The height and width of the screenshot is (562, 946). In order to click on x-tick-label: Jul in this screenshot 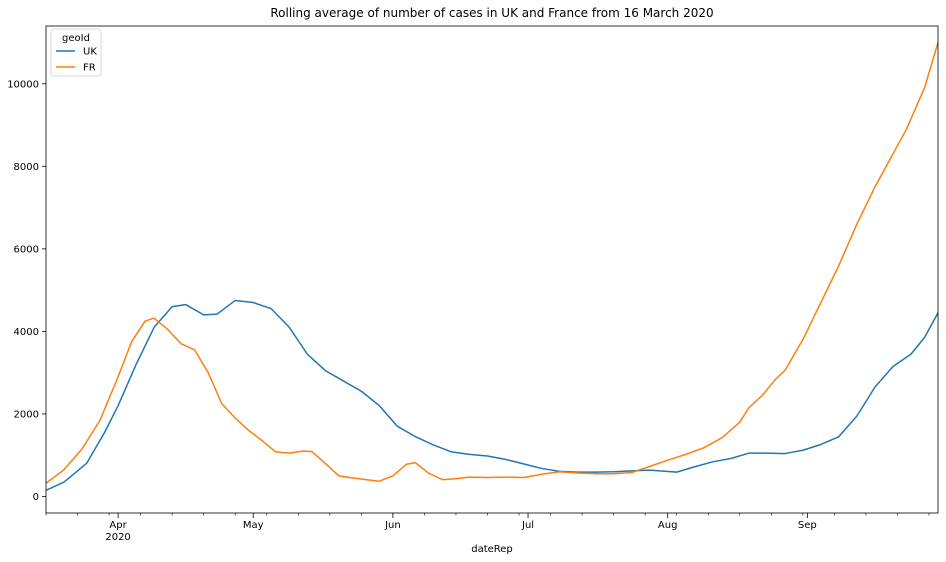, I will do `click(527, 525)`.